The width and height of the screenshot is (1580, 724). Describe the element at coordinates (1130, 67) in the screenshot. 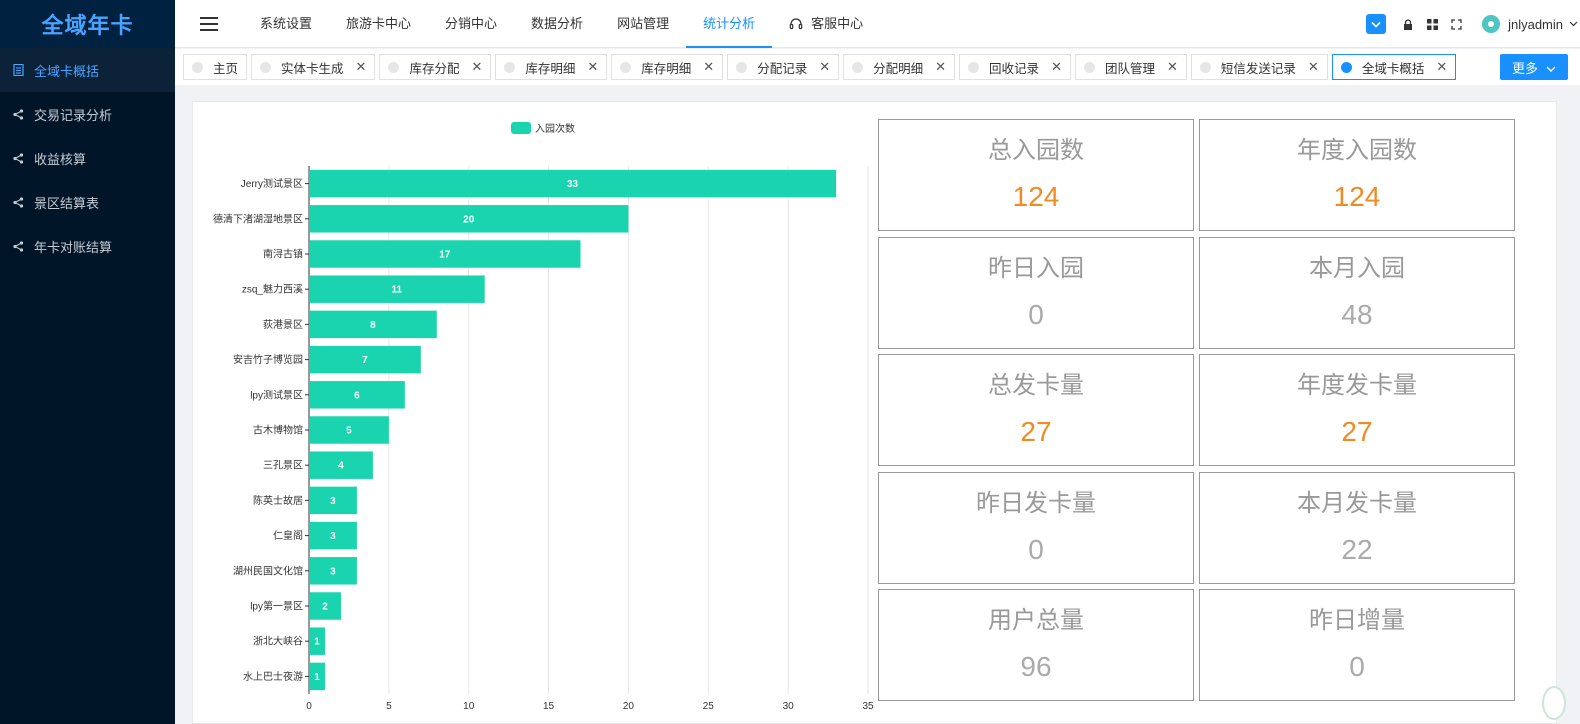

I see `tab-team-management: 团队管理 ✕` at that location.